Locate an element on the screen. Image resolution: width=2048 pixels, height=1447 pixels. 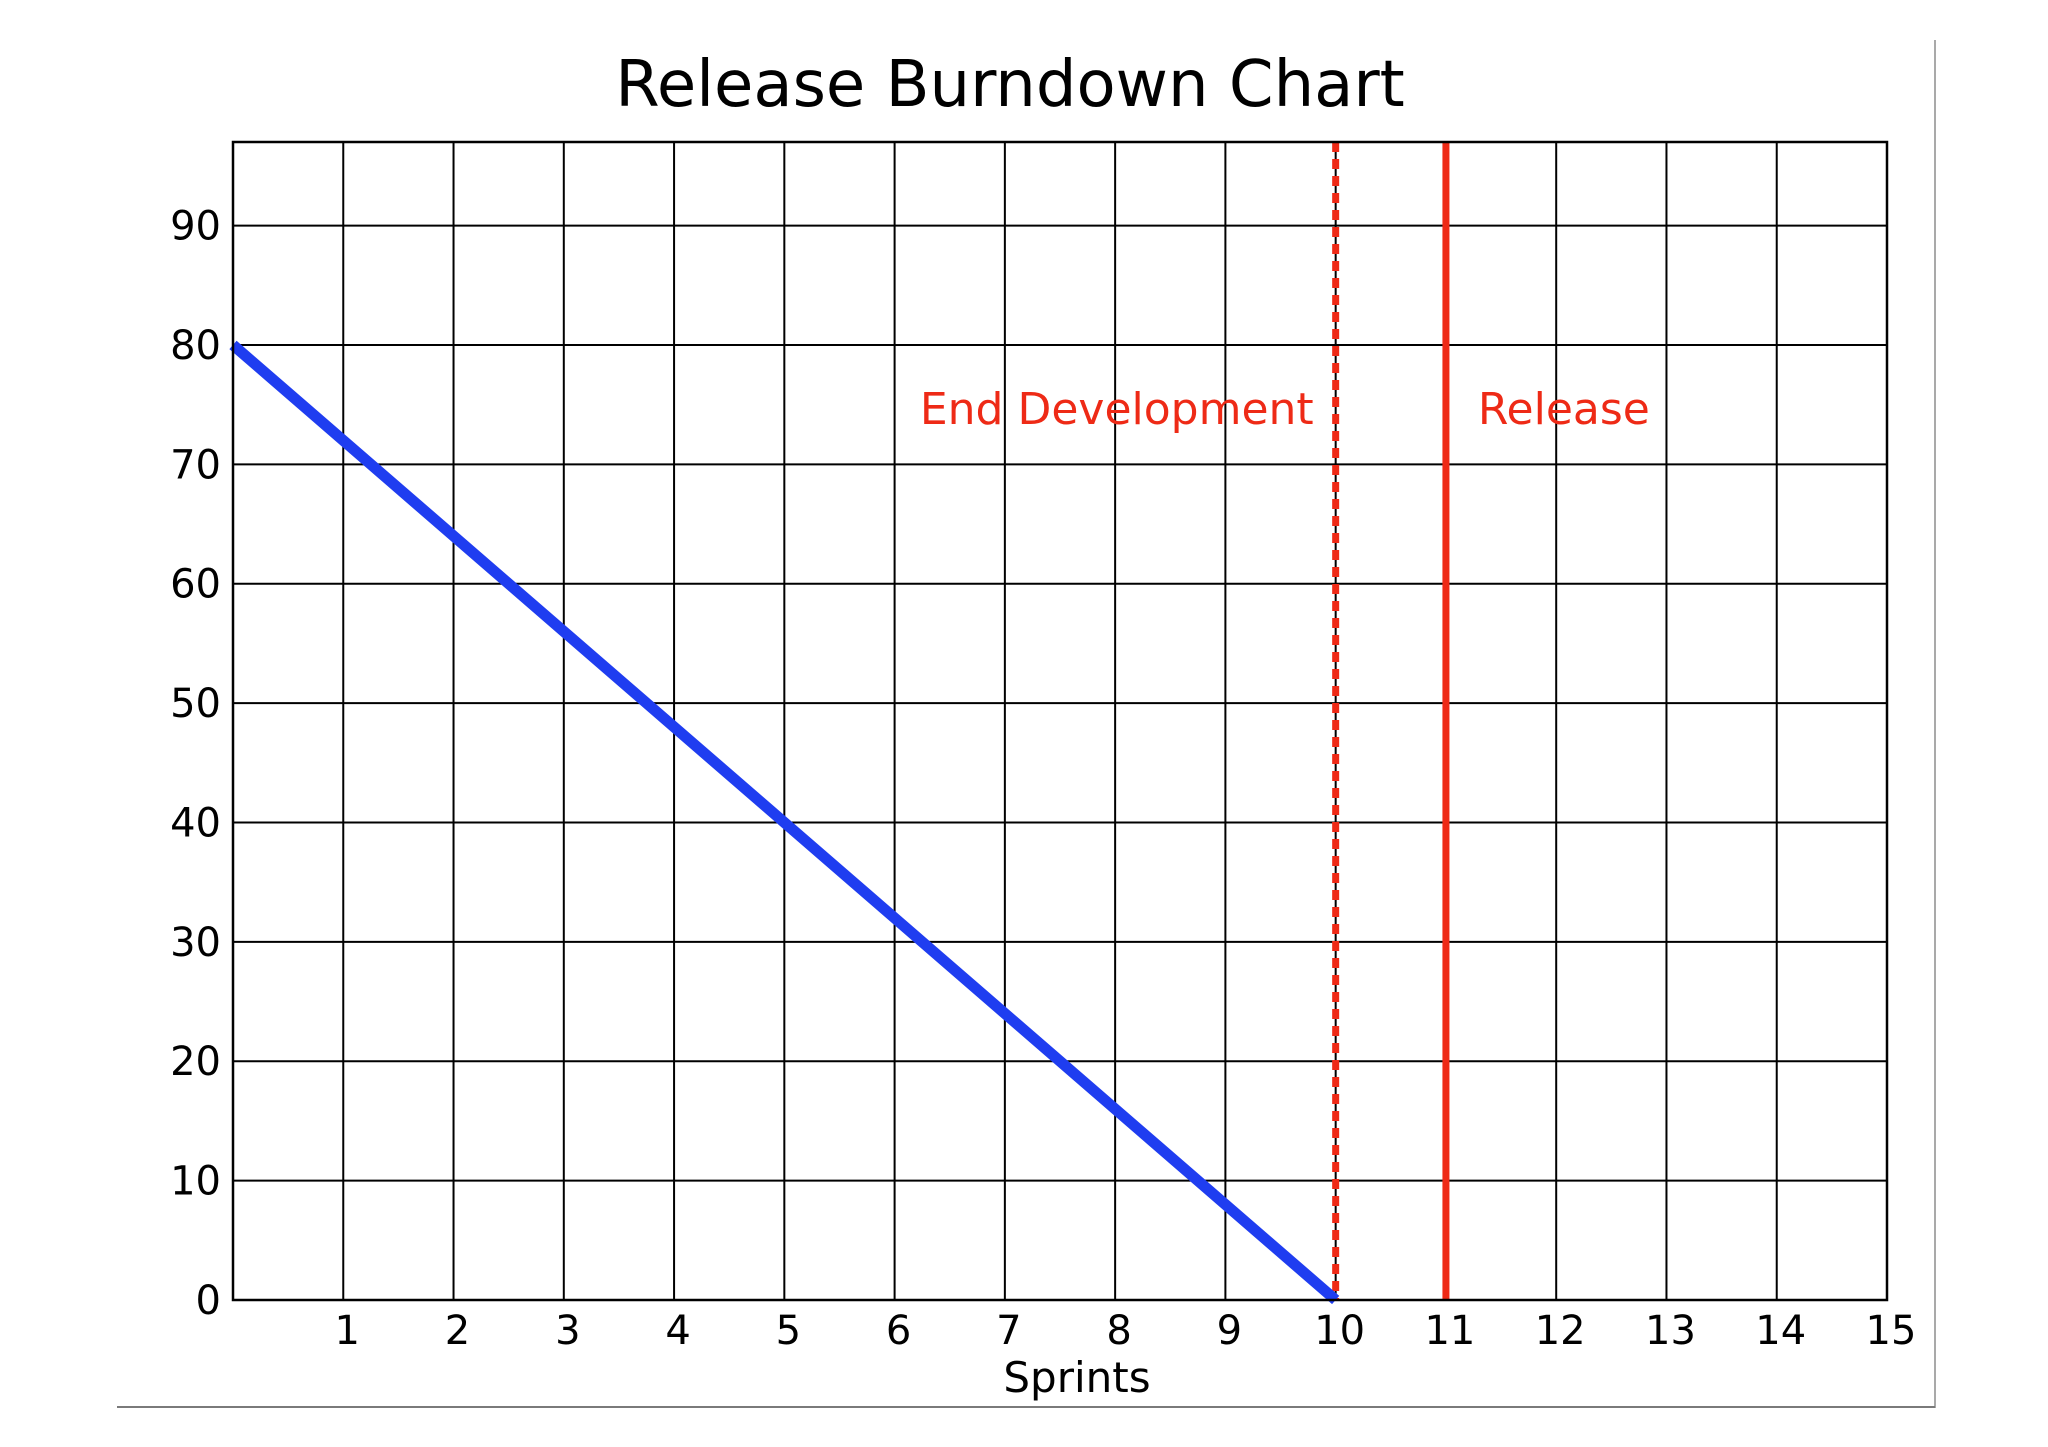
release-label: Release is located at coordinates (1564, 409).